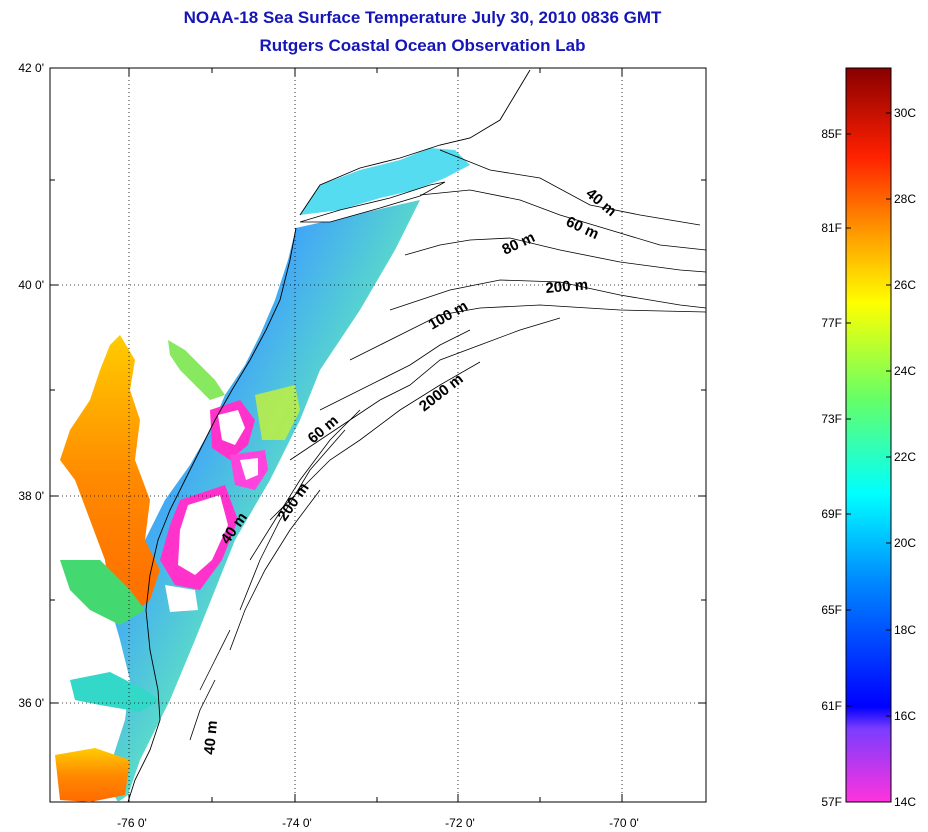 The image size is (928, 832). I want to click on lon-label: -70 0', so click(624, 823).